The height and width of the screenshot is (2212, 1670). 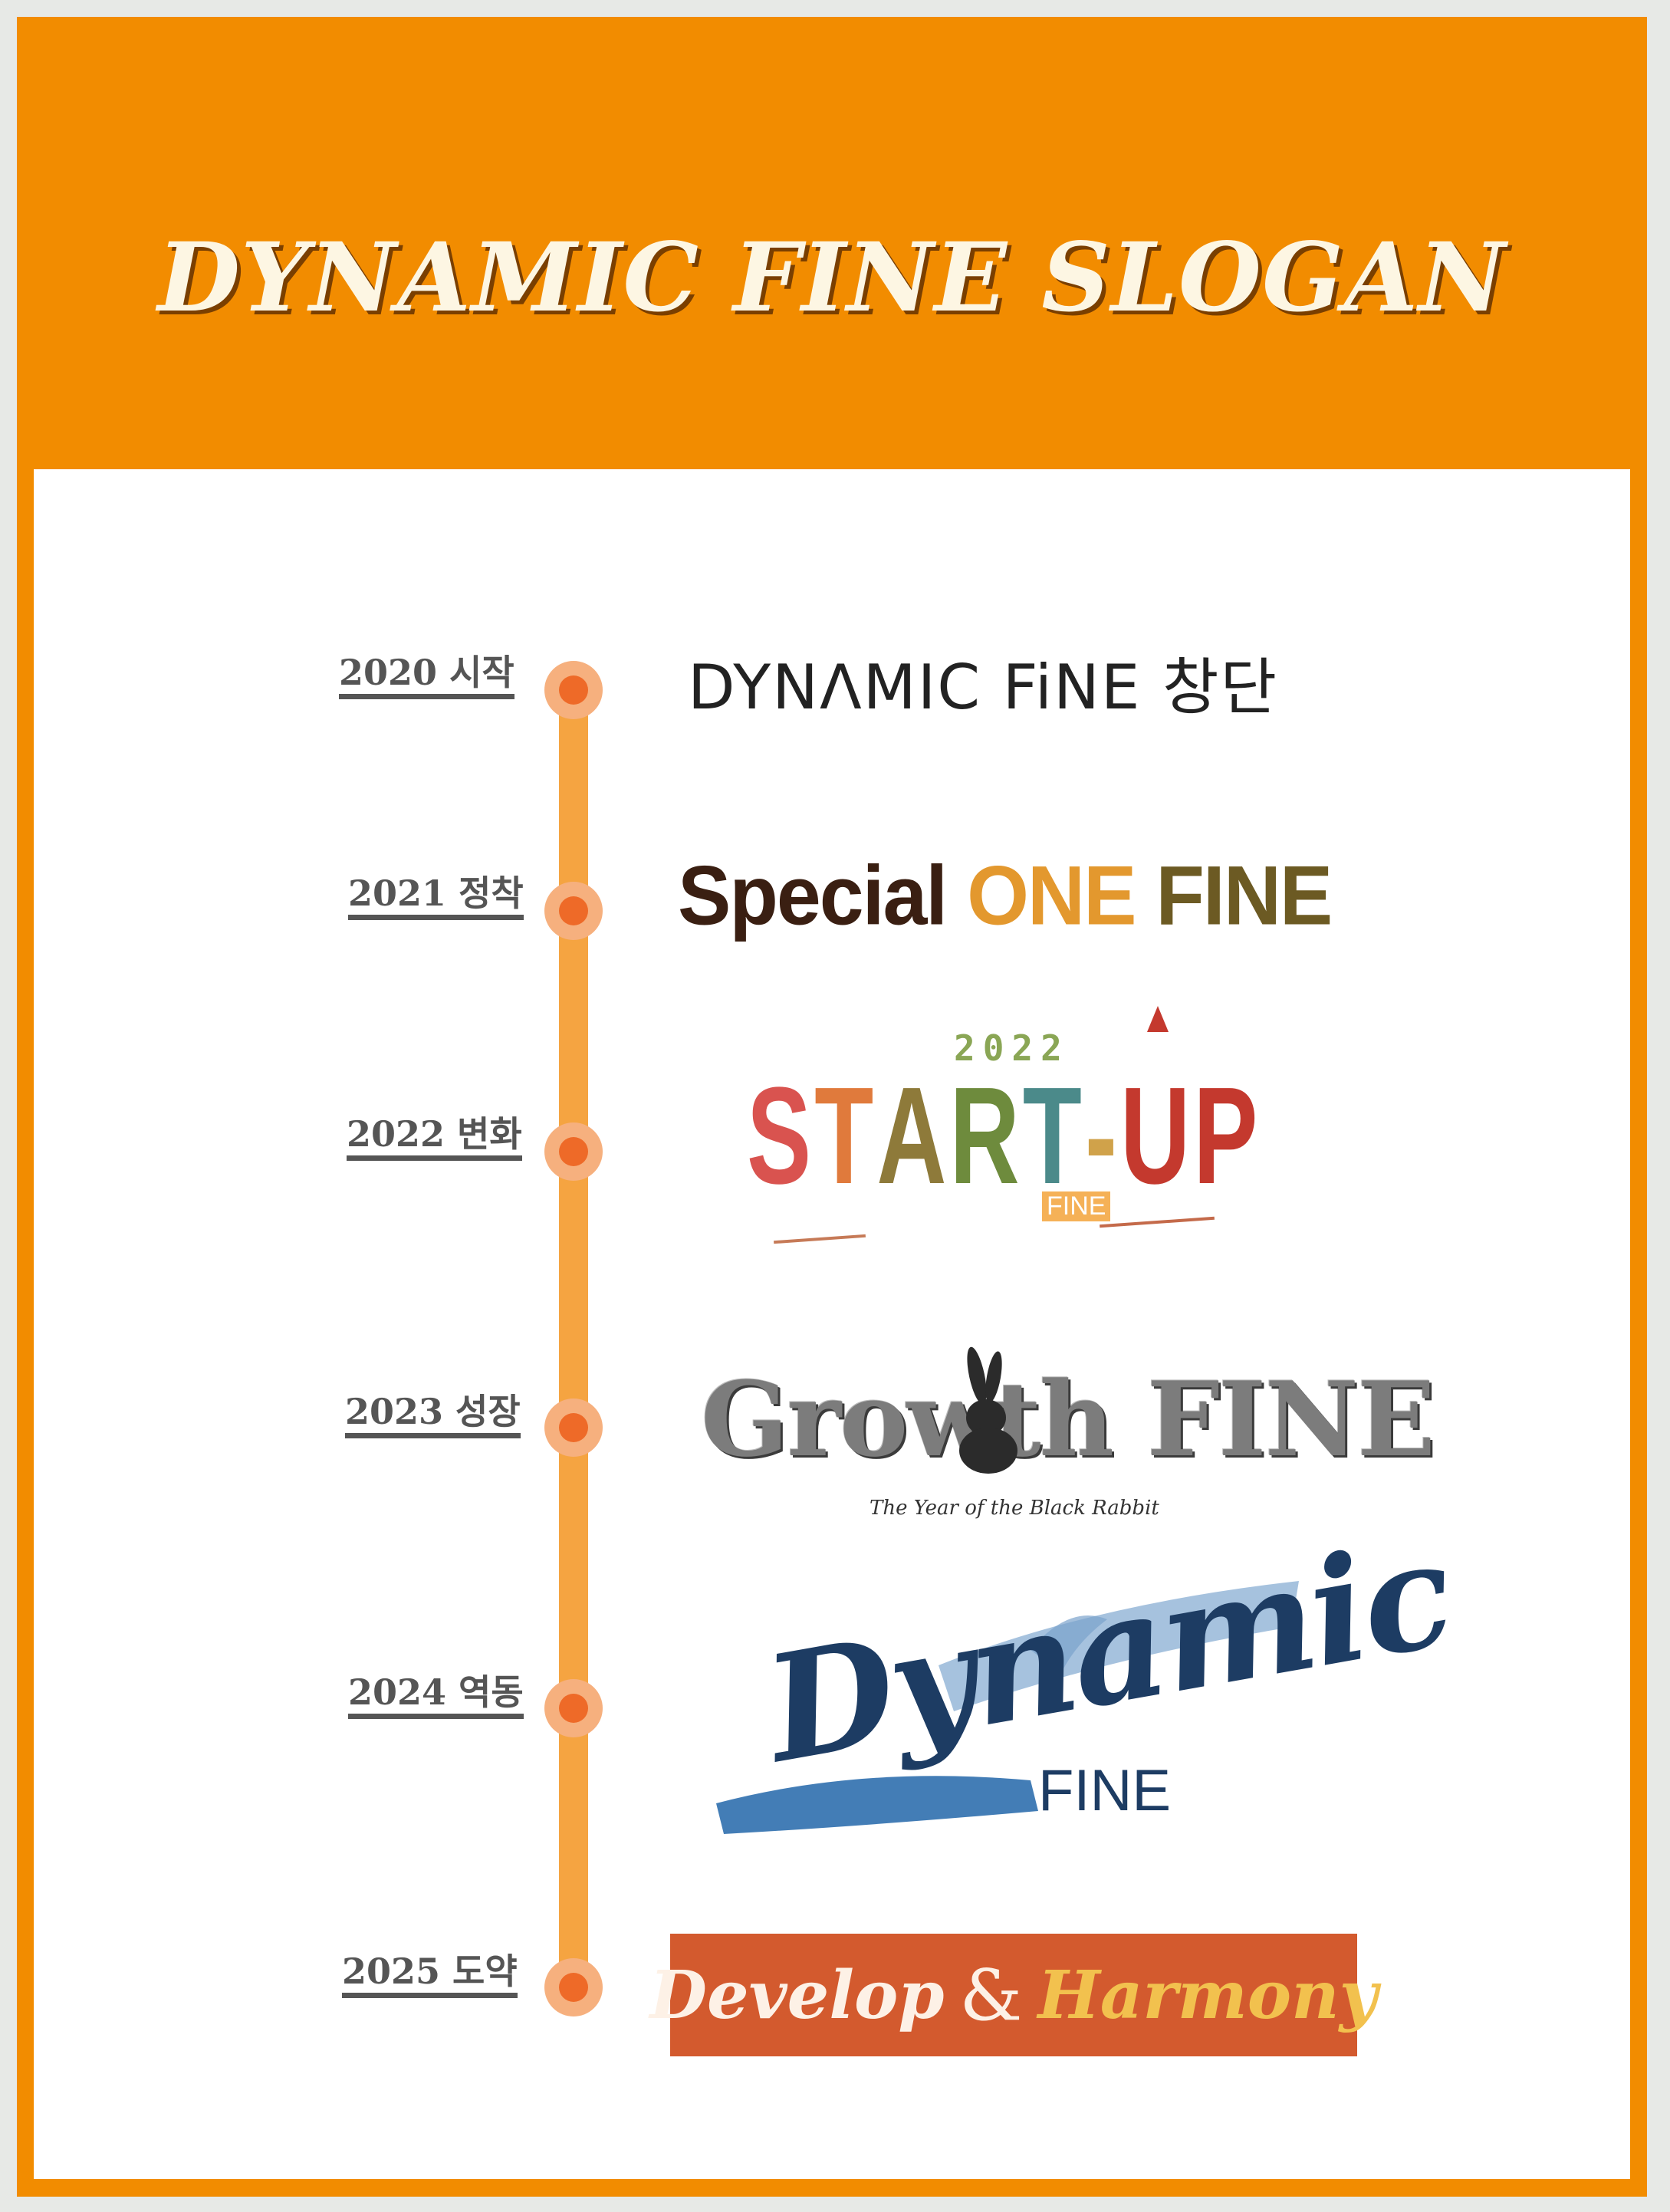 What do you see at coordinates (573, 1428) in the screenshot?
I see `timeline-dot-2023` at bounding box center [573, 1428].